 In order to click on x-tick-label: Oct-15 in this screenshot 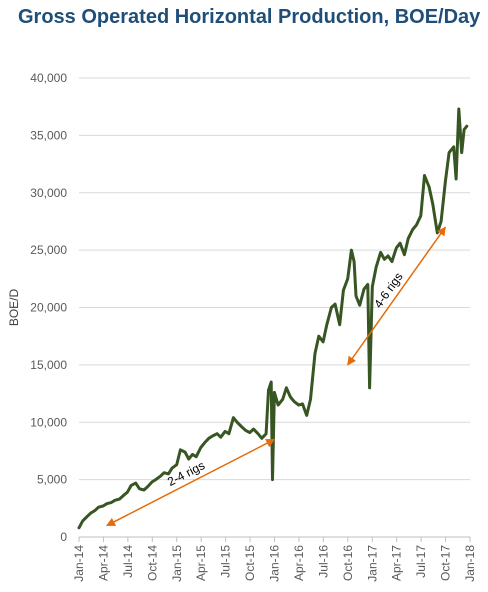, I will do `click(250, 563)`.